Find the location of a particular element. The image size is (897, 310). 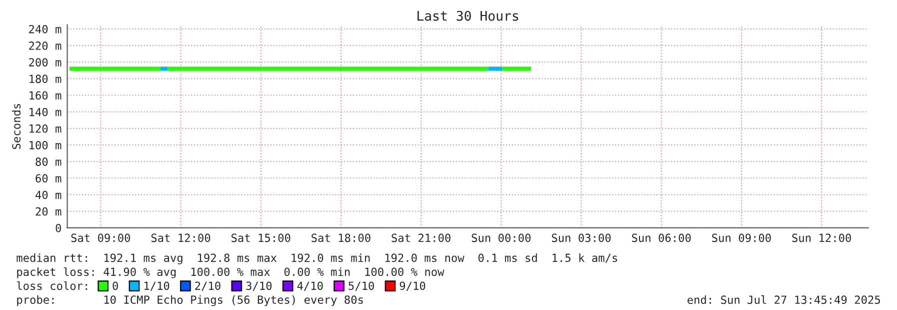

y-tick-label: 220 m is located at coordinates (45, 46).